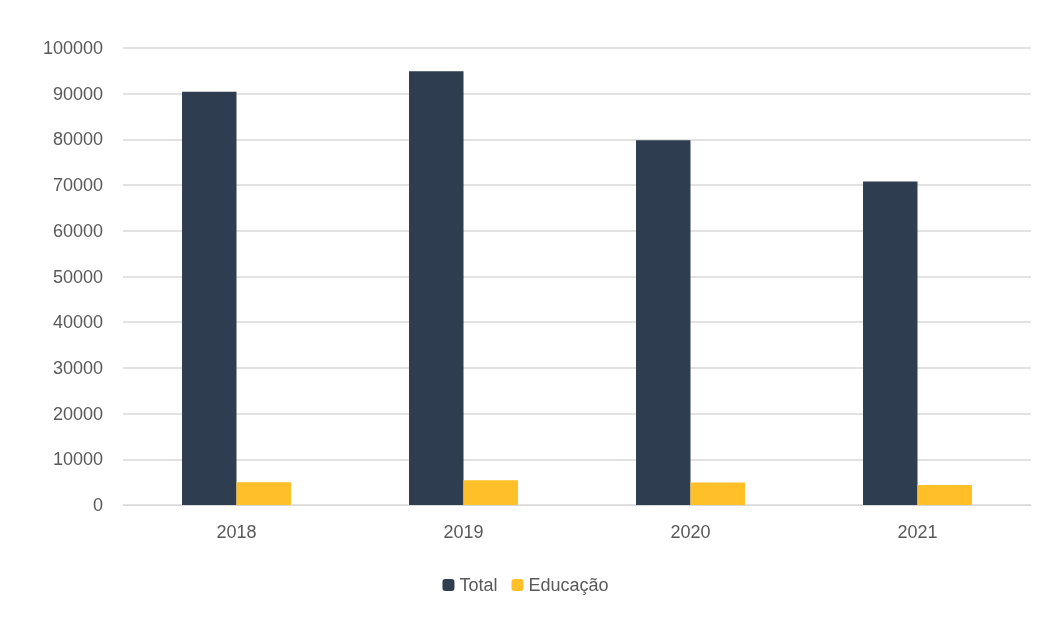 Image resolution: width=1051 pixels, height=621 pixels. Describe the element at coordinates (77, 139) in the screenshot. I see `y-tick-label: 80000` at that location.